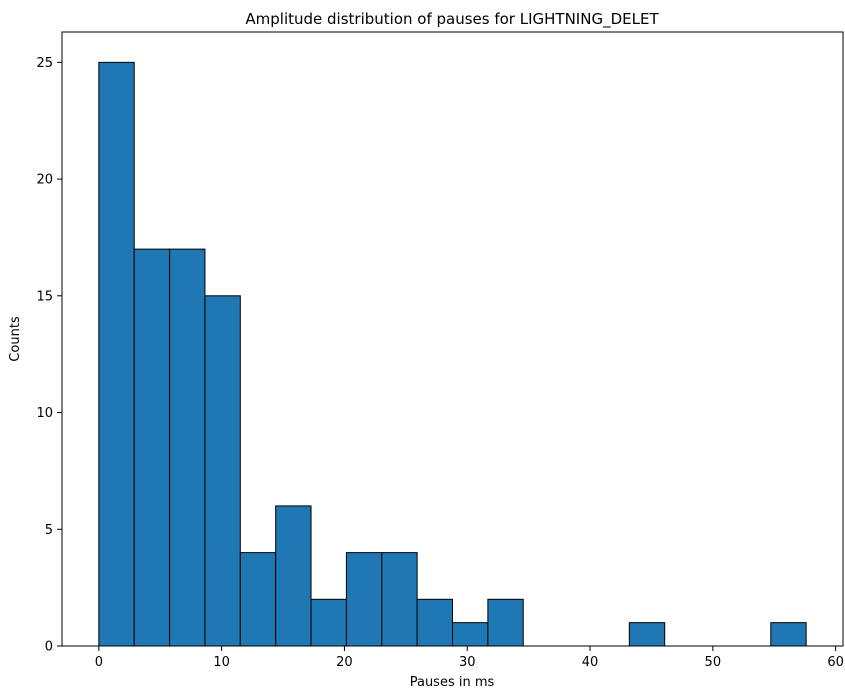  What do you see at coordinates (452, 682) in the screenshot?
I see `x-axis-title: Pauses in ms` at bounding box center [452, 682].